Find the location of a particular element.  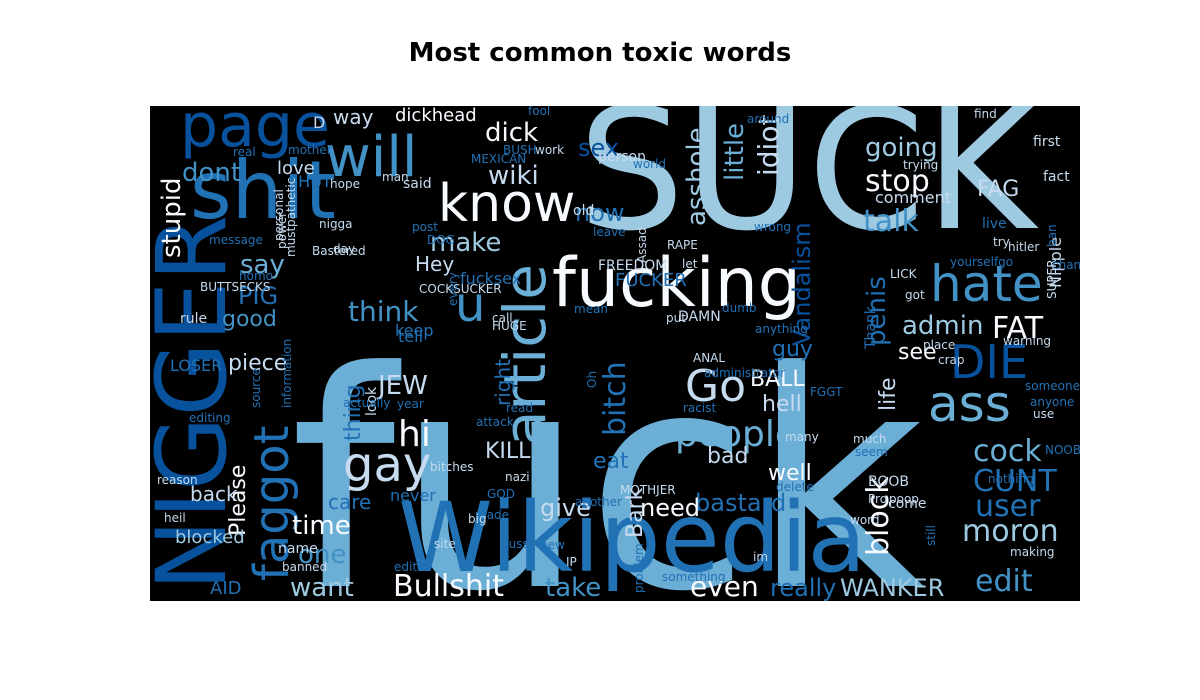

word-eat: eat is located at coordinates (611, 461).